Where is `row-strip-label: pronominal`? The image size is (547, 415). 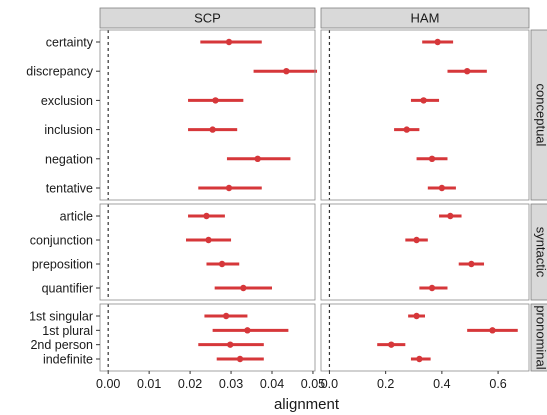 row-strip-label: pronominal is located at coordinates (540, 337).